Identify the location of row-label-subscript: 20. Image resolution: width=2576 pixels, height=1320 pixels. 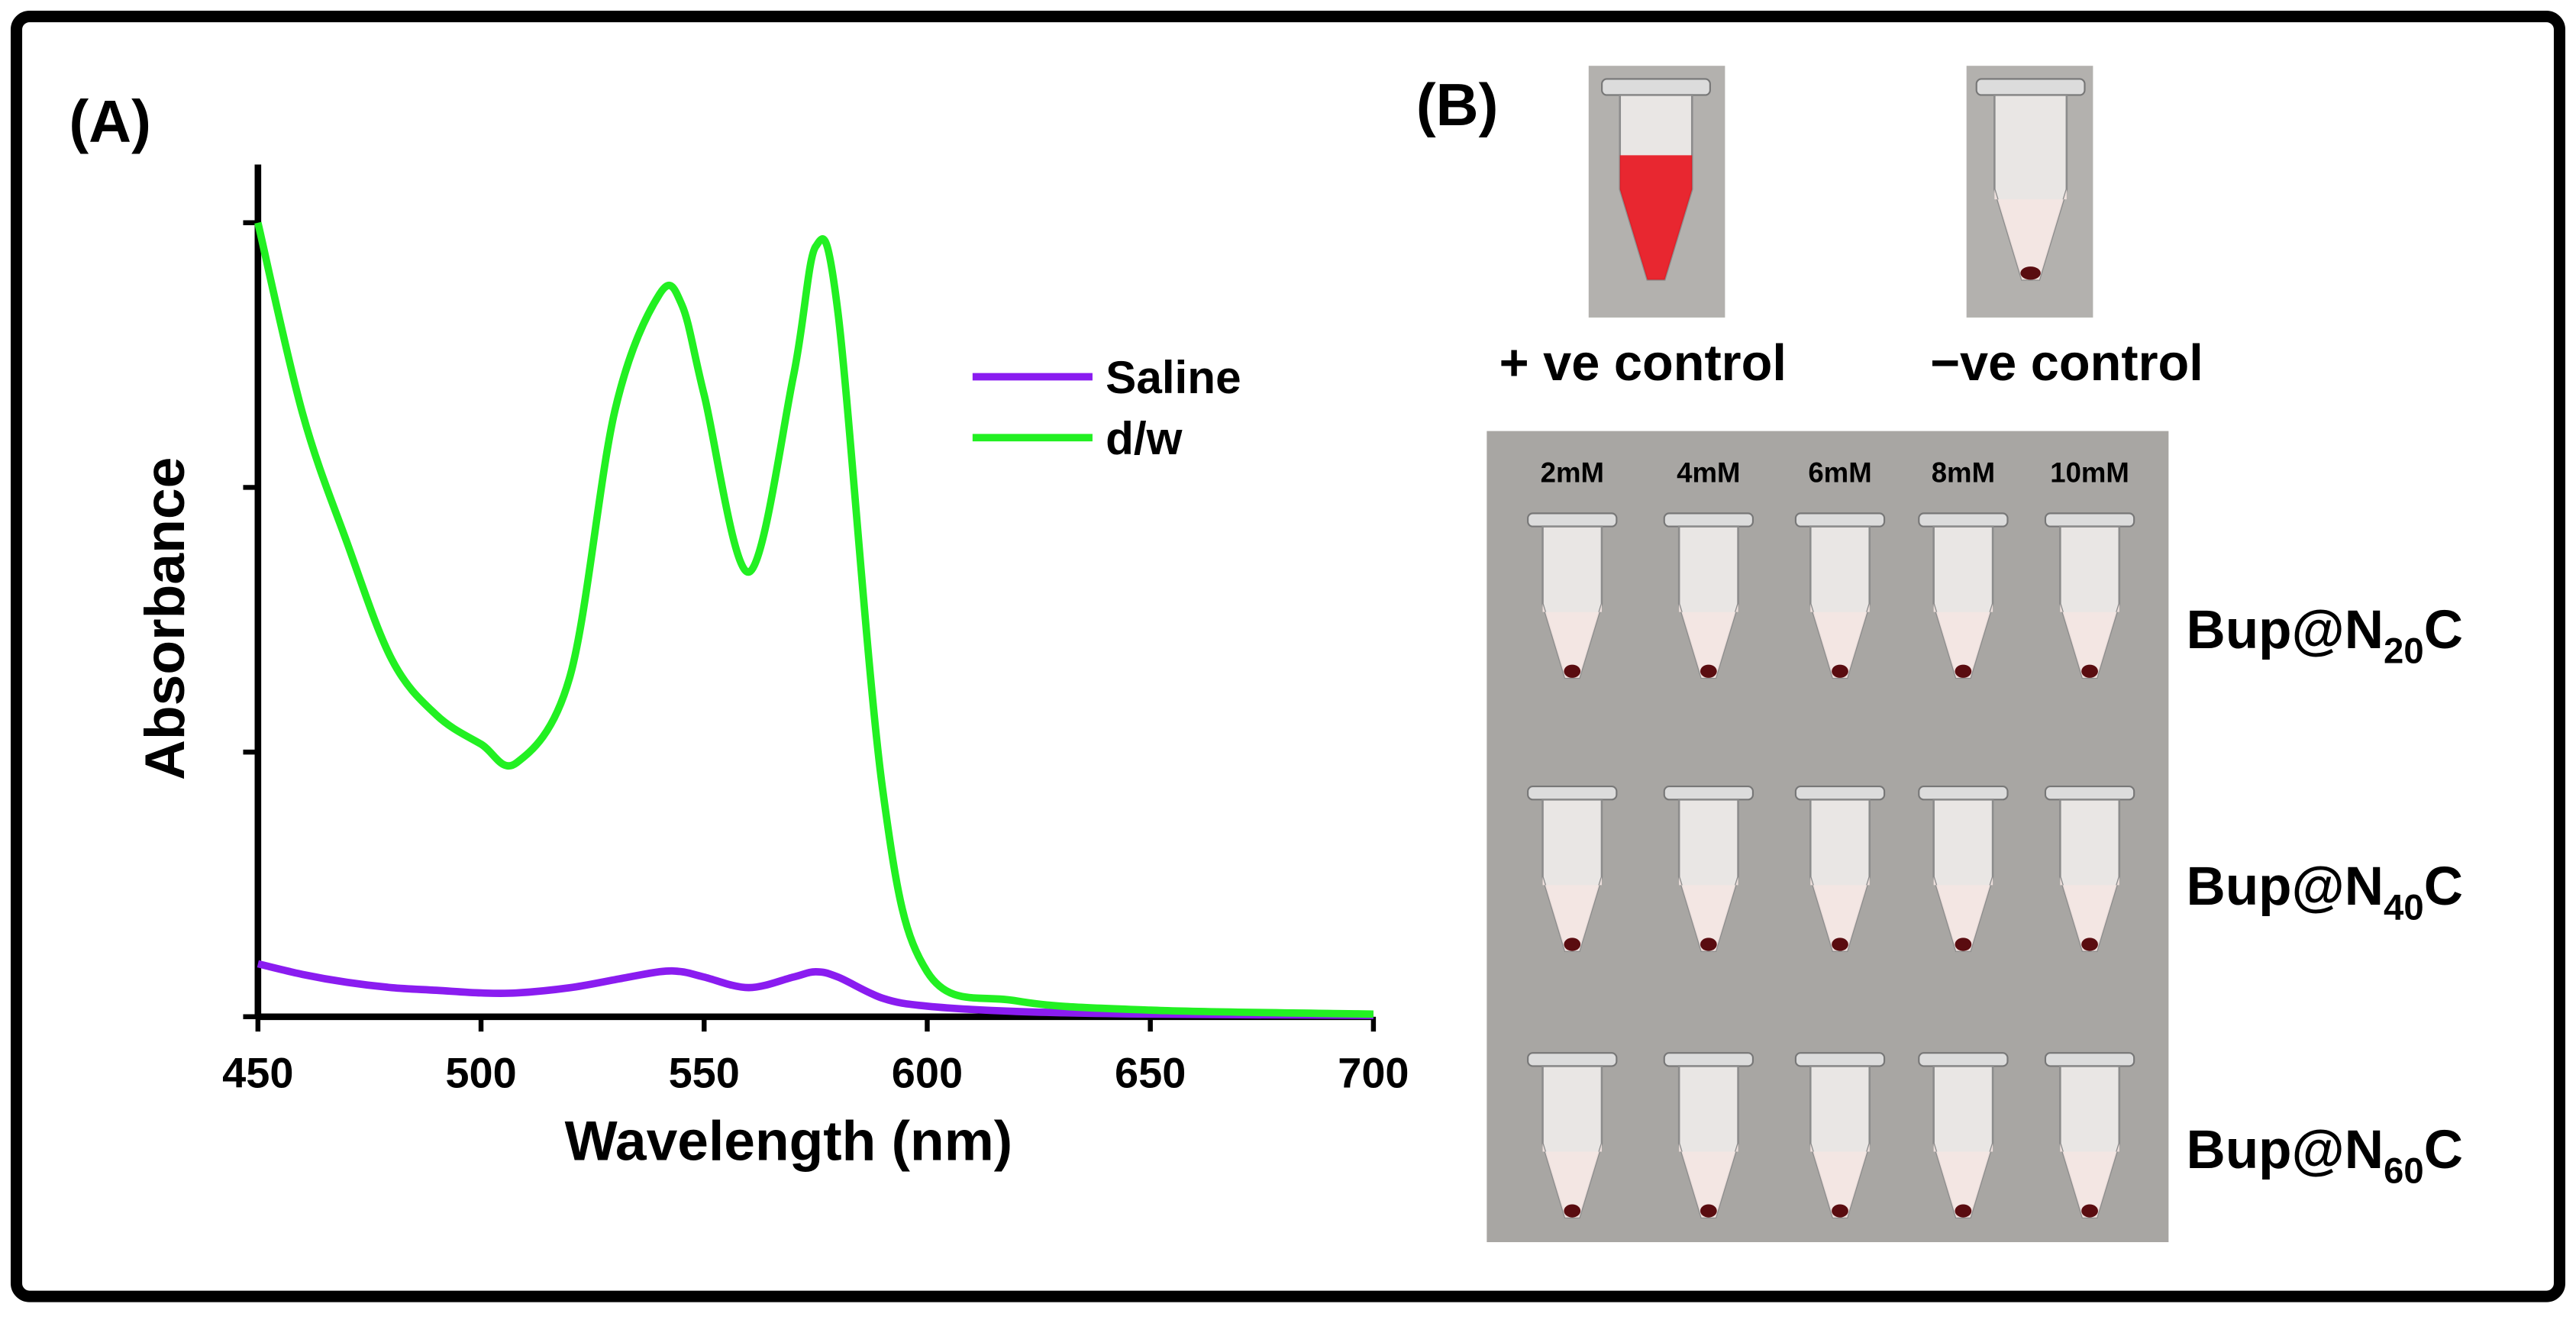
(2404, 651).